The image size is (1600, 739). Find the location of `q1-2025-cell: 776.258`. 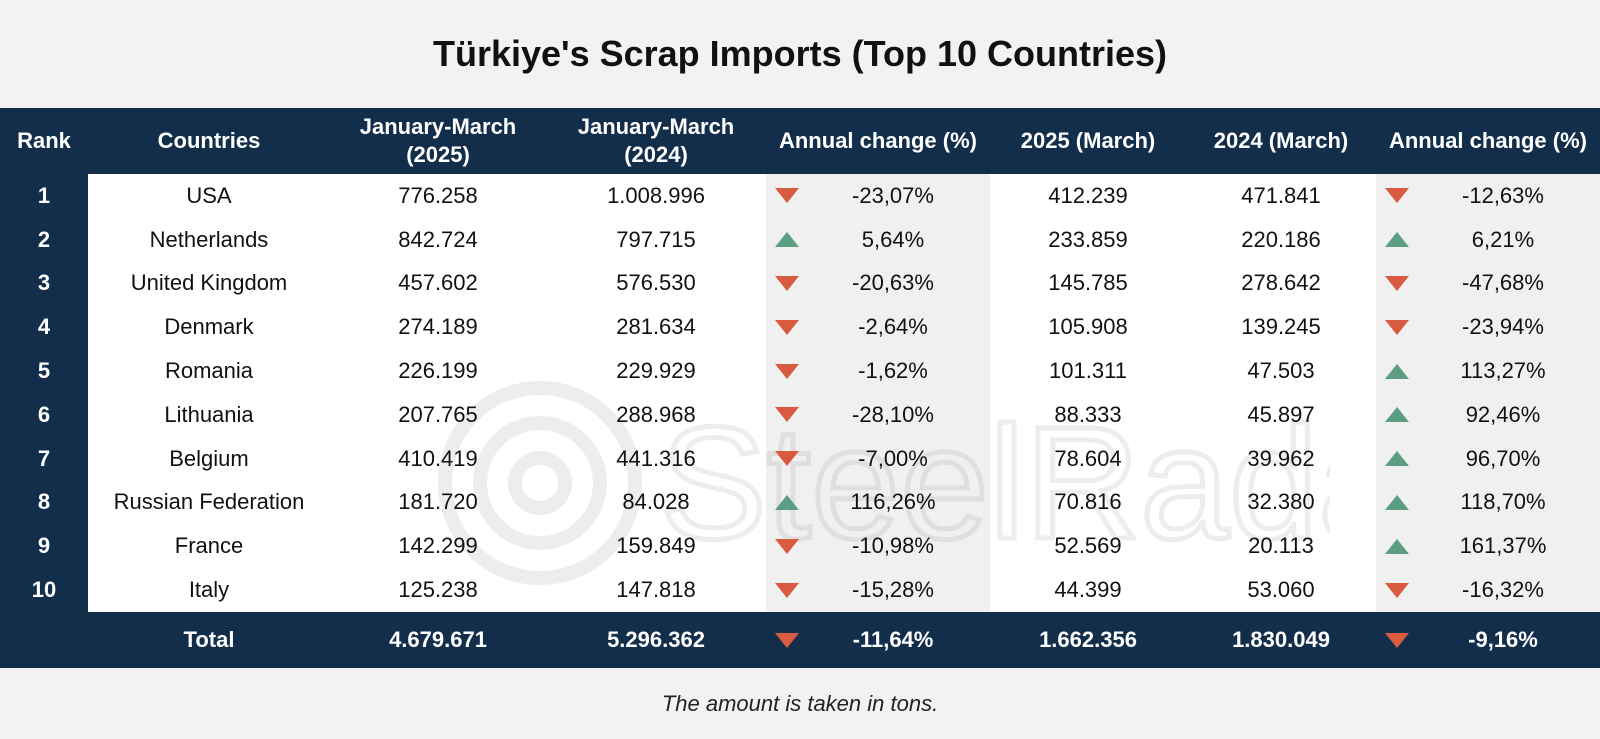

q1-2025-cell: 776.258 is located at coordinates (438, 195).